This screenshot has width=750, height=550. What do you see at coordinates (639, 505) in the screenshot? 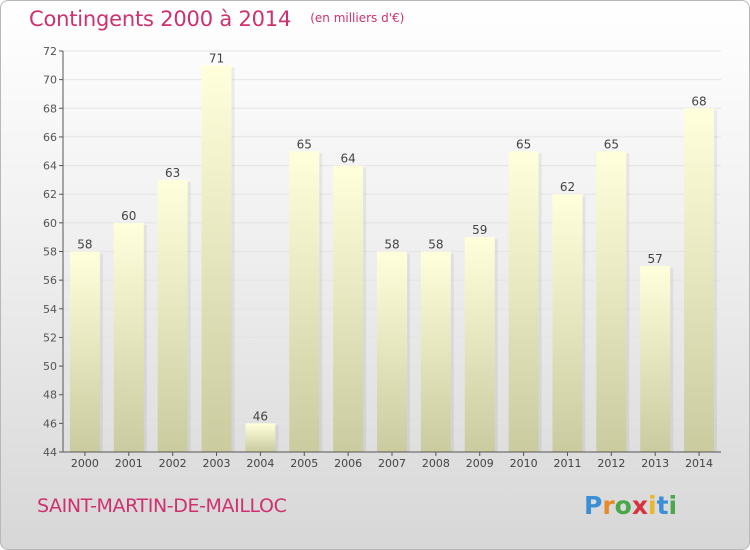
I see `logo-letter: x` at bounding box center [639, 505].